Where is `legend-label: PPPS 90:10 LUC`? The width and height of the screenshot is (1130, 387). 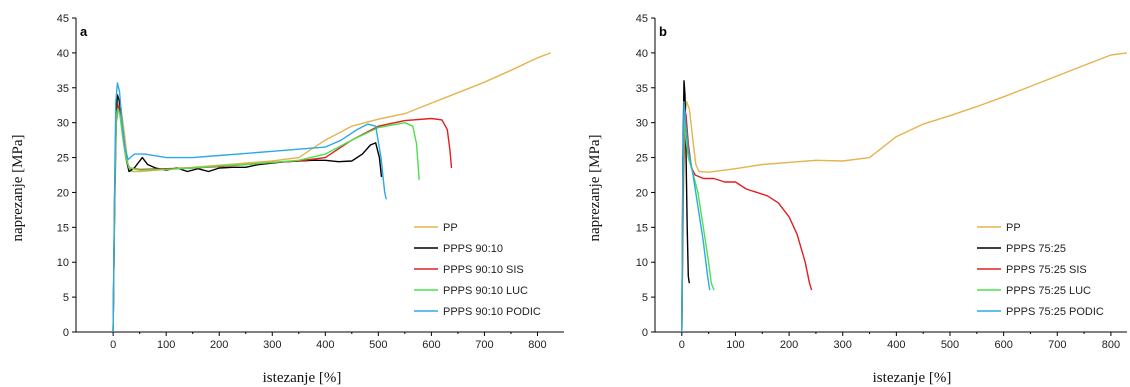
legend-label: PPPS 90:10 LUC is located at coordinates (485, 291).